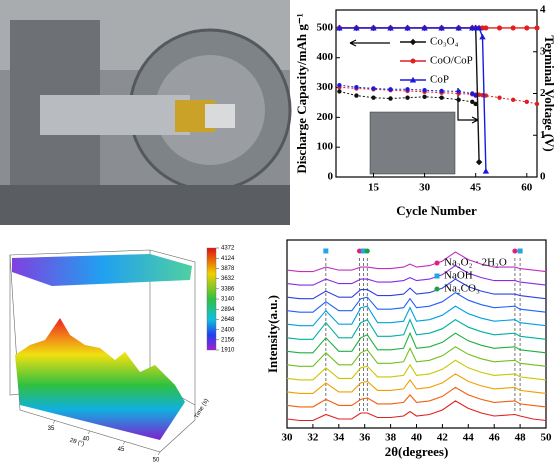 This screenshot has width=554, height=463. What do you see at coordinates (228, 279) in the screenshot?
I see `colorbar-tick-label: 3632` at bounding box center [228, 279].